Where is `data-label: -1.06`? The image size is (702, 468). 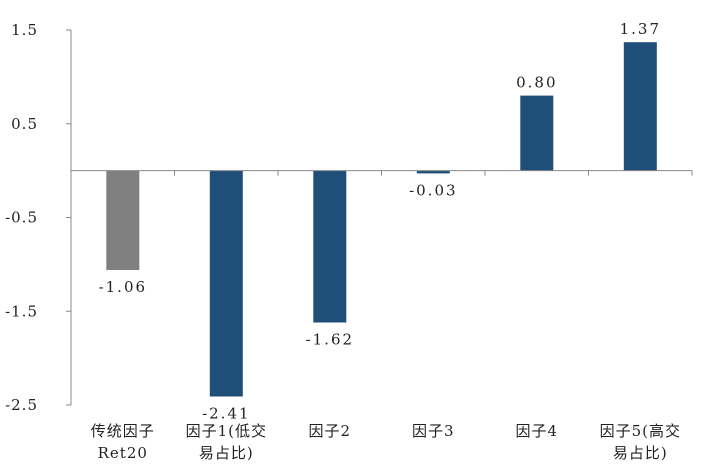 data-label: -1.06 is located at coordinates (123, 287).